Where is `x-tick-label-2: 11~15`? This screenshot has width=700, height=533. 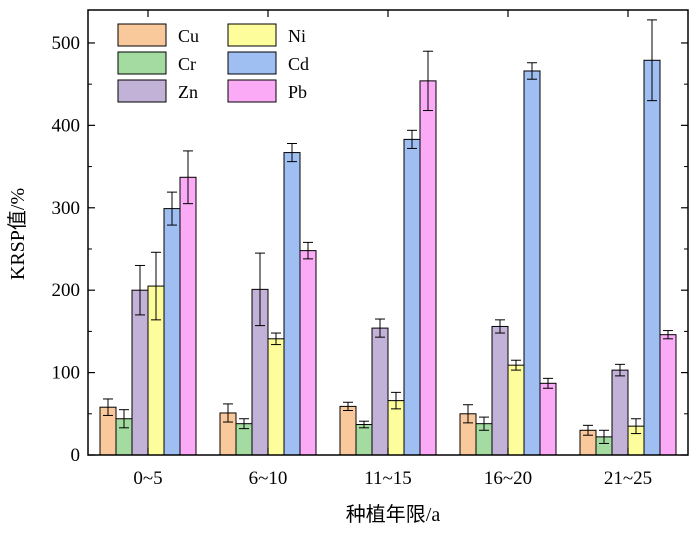
x-tick-label-2: 11~15 is located at coordinates (388, 478).